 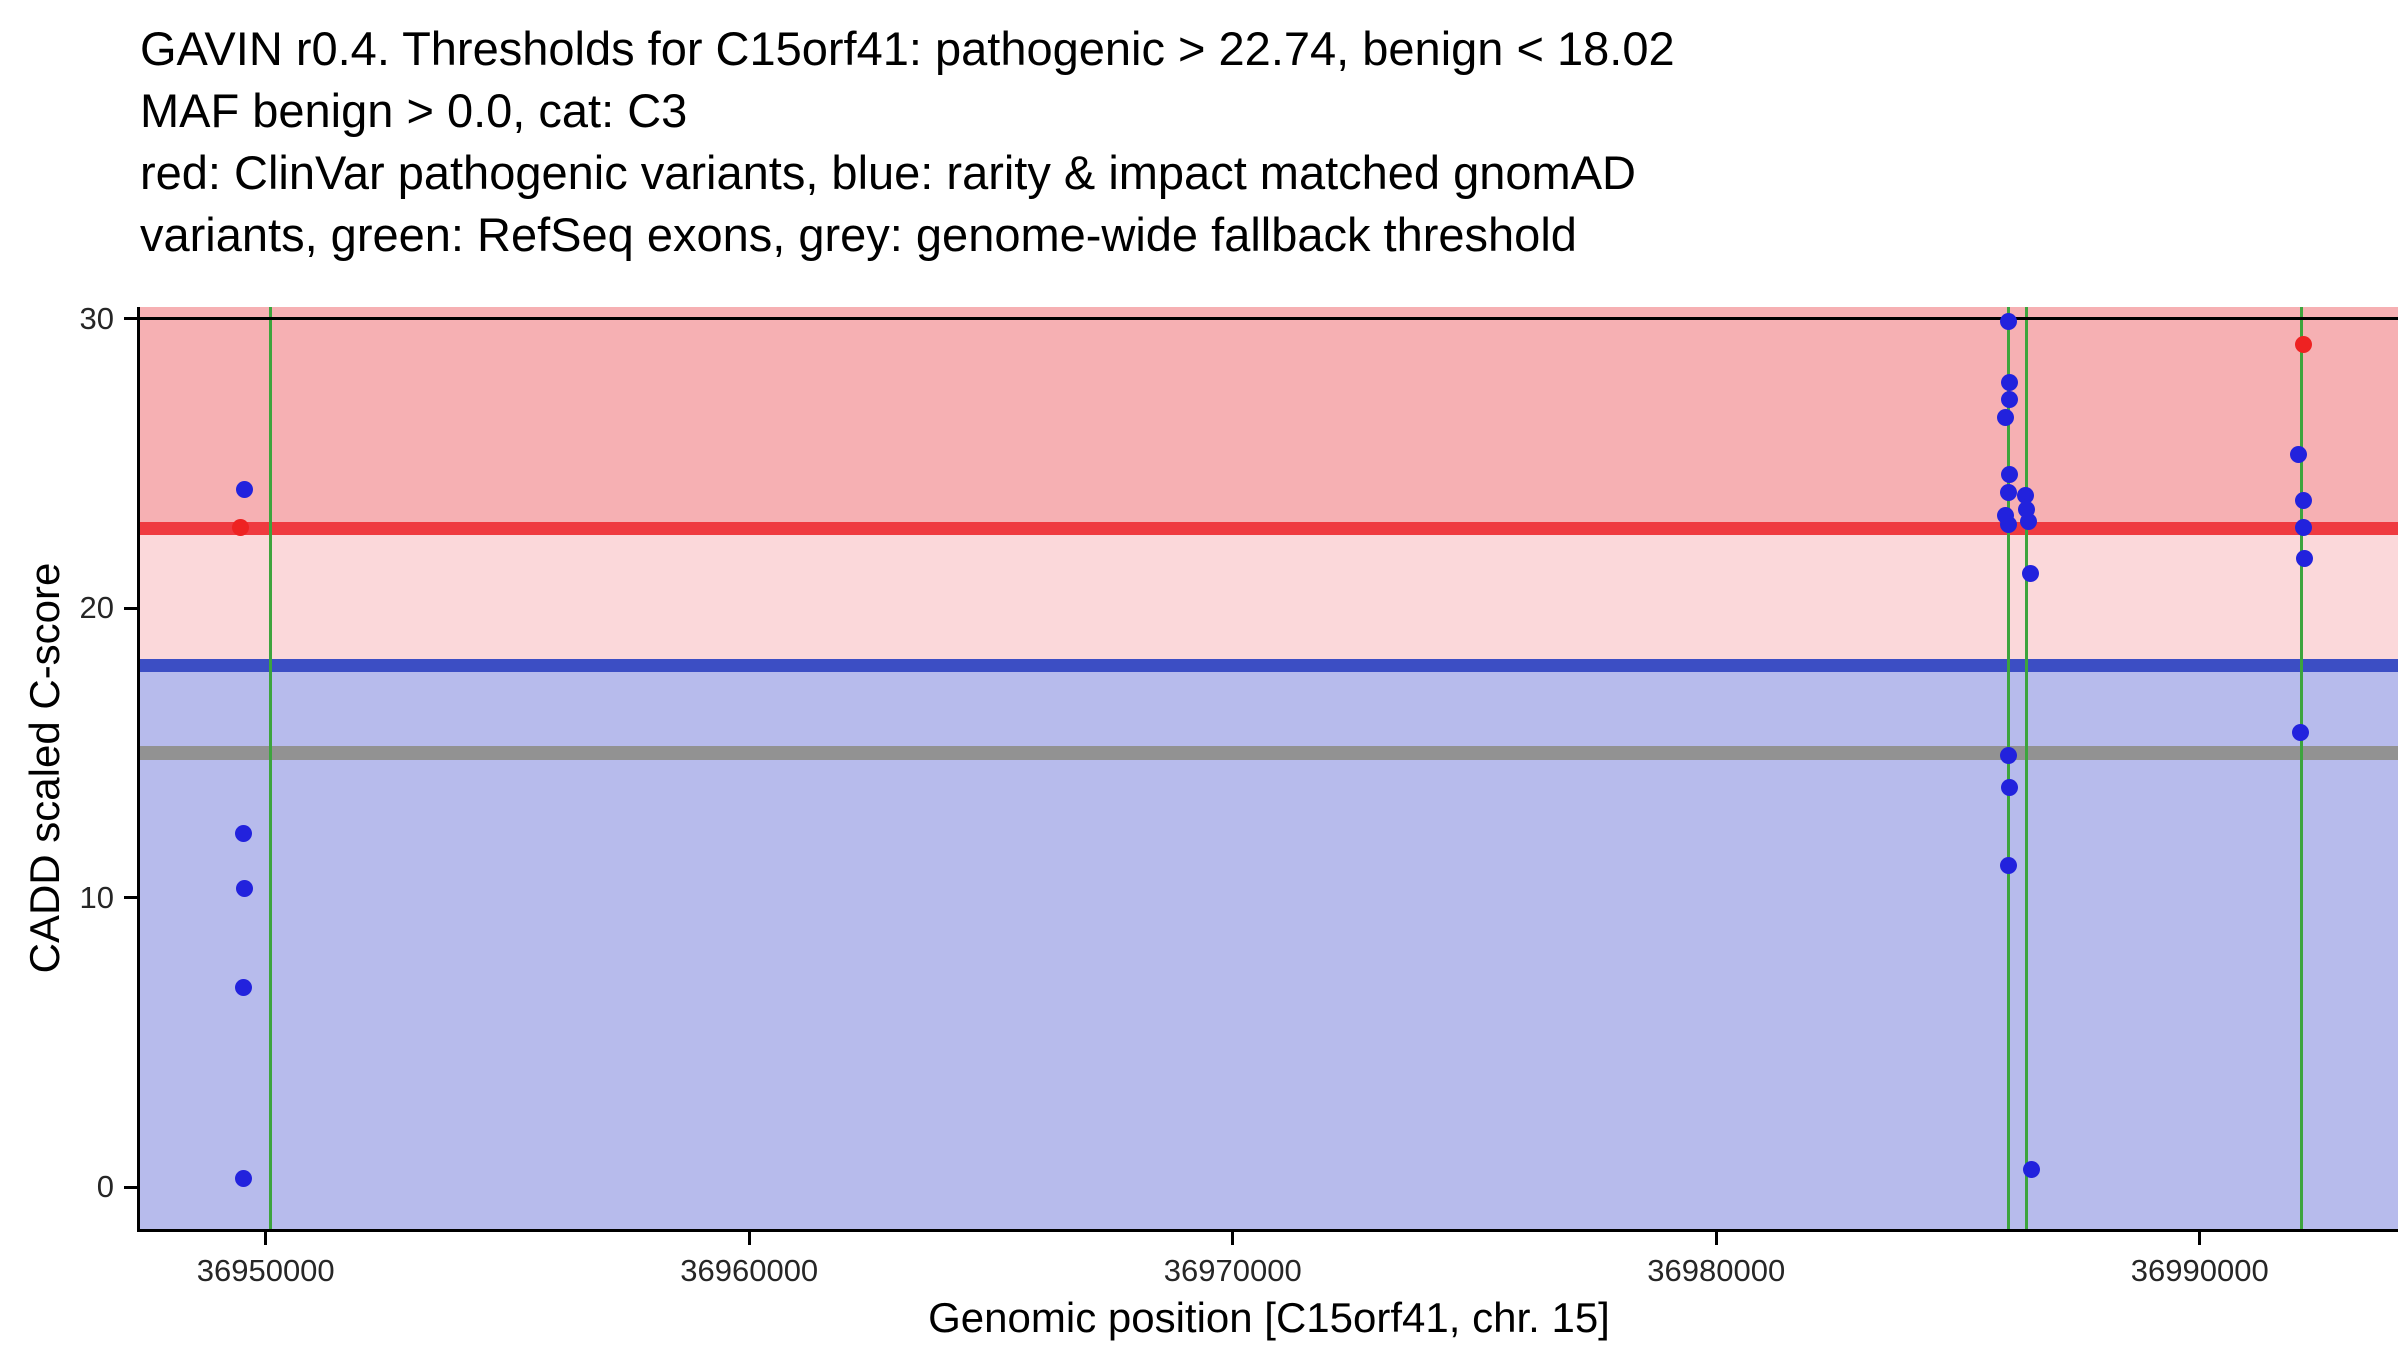 I want to click on pathogenic-threshold-line, so click(x=1269, y=529).